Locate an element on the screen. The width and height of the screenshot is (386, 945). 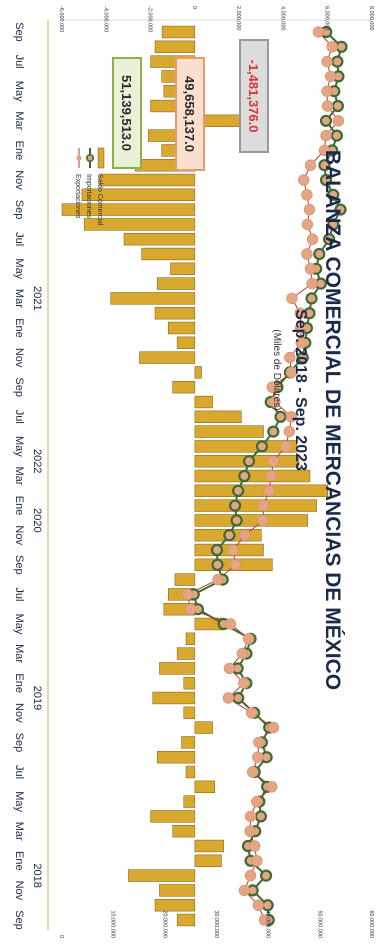
left-axis-tick-label: 60,000,000 is located at coordinates (371, 924).